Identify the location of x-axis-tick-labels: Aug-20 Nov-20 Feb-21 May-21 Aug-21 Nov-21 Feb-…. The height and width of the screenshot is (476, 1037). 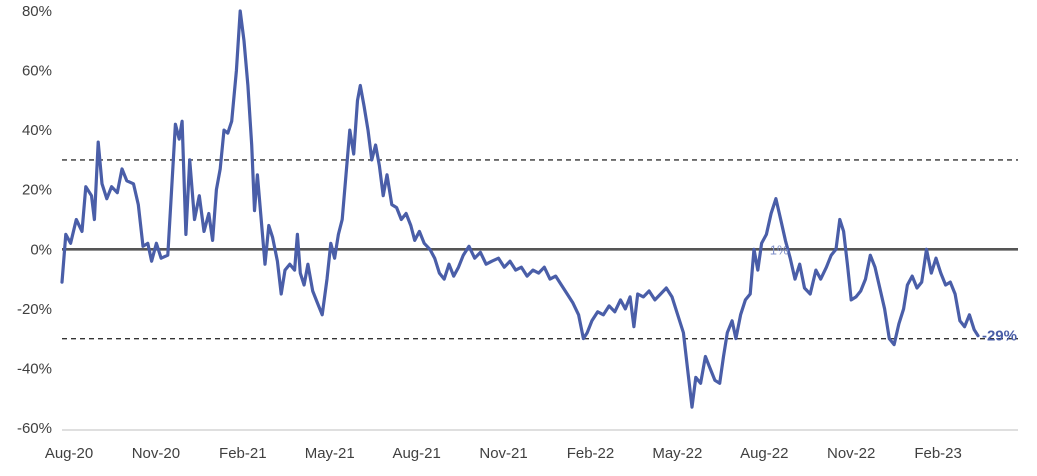
(503, 453).